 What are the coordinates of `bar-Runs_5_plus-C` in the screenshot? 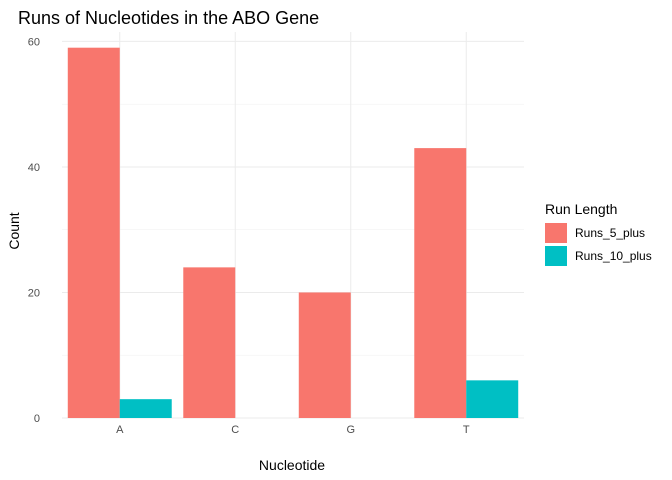 It's located at (209, 342).